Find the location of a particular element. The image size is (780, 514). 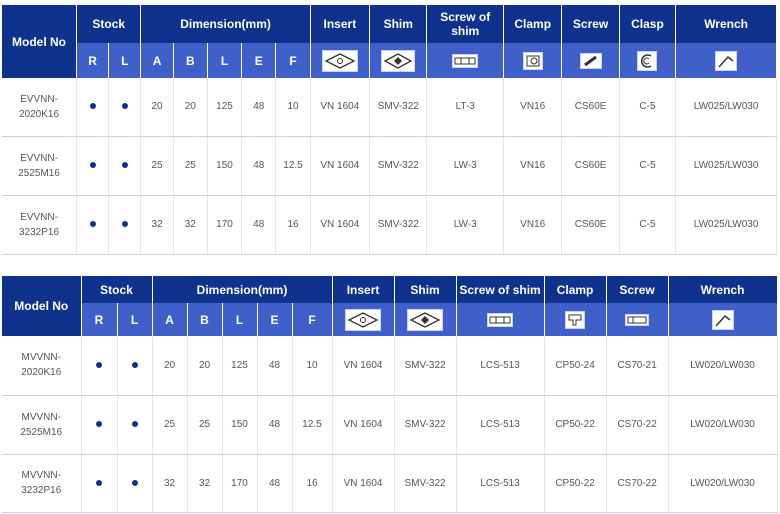

dim-a: 20 is located at coordinates (170, 366).